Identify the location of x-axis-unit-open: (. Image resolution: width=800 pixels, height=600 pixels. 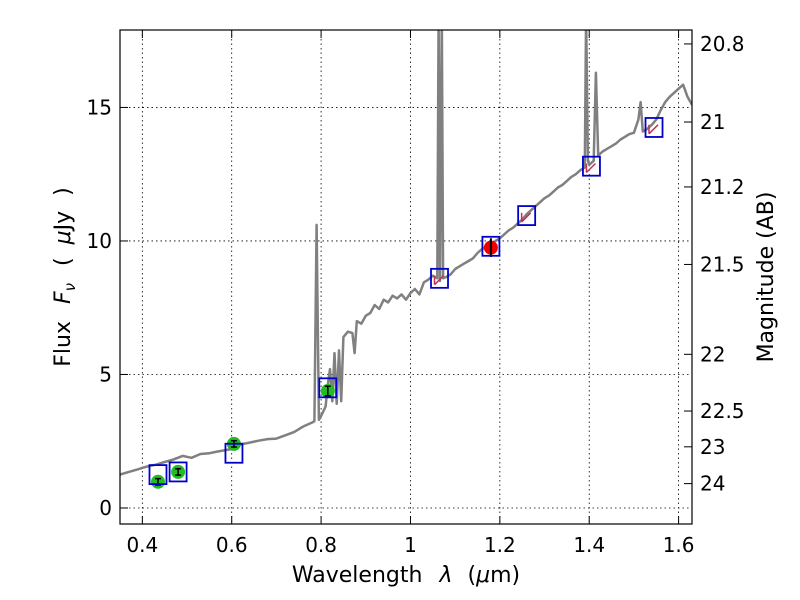
(471, 575).